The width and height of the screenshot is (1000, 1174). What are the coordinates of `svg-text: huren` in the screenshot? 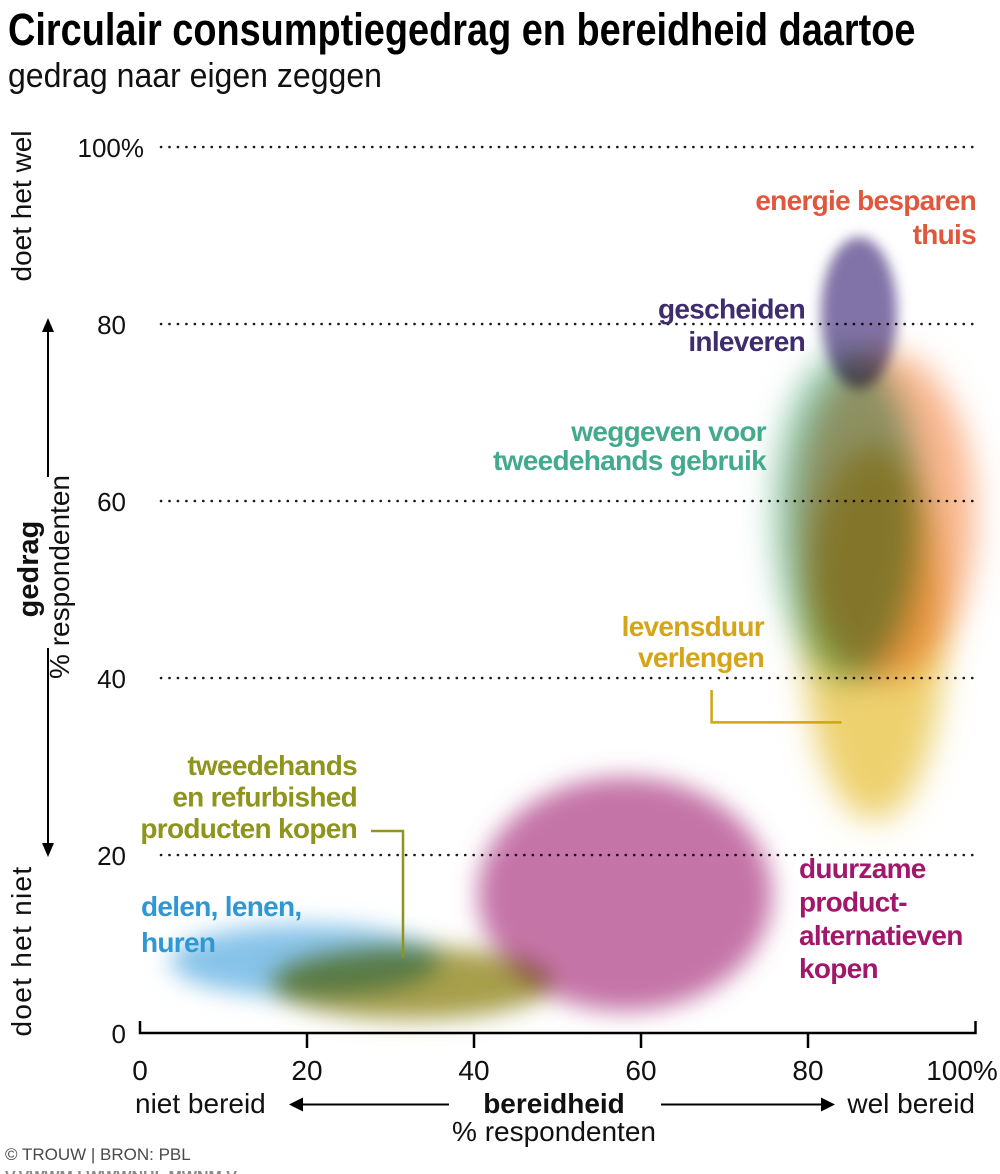 It's located at (178, 942).